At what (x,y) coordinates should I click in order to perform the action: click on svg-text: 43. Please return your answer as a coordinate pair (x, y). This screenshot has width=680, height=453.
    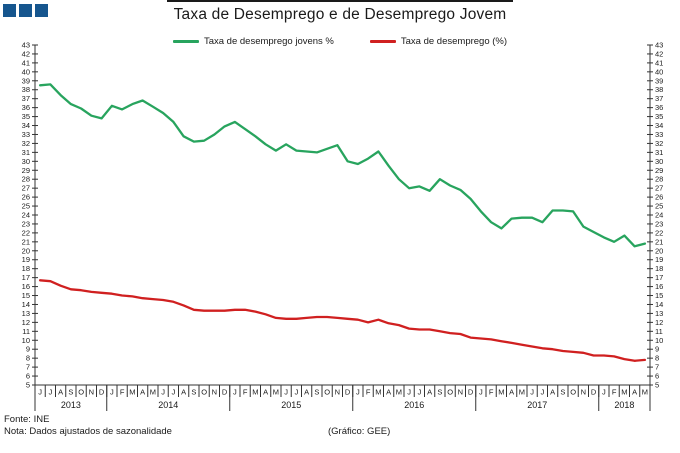
    Looking at the image, I should click on (26, 45).